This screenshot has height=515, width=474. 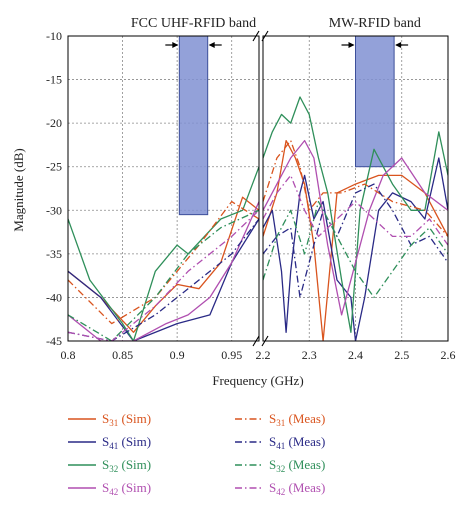 What do you see at coordinates (297, 465) in the screenshot?
I see `legend-entry: S32 (Meas)` at bounding box center [297, 465].